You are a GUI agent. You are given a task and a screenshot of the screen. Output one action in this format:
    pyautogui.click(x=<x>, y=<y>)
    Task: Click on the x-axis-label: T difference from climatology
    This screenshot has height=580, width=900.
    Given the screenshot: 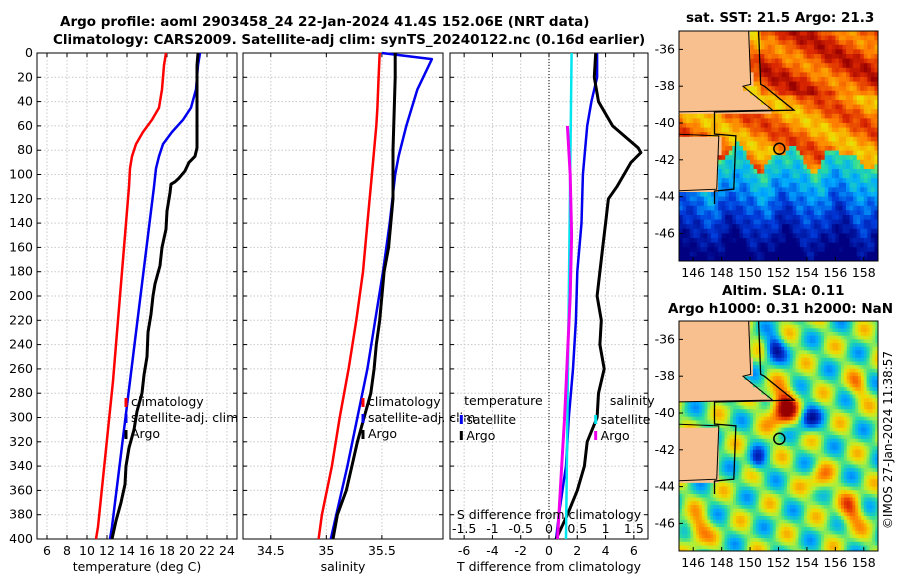 What is the action you would take?
    pyautogui.click(x=549, y=566)
    